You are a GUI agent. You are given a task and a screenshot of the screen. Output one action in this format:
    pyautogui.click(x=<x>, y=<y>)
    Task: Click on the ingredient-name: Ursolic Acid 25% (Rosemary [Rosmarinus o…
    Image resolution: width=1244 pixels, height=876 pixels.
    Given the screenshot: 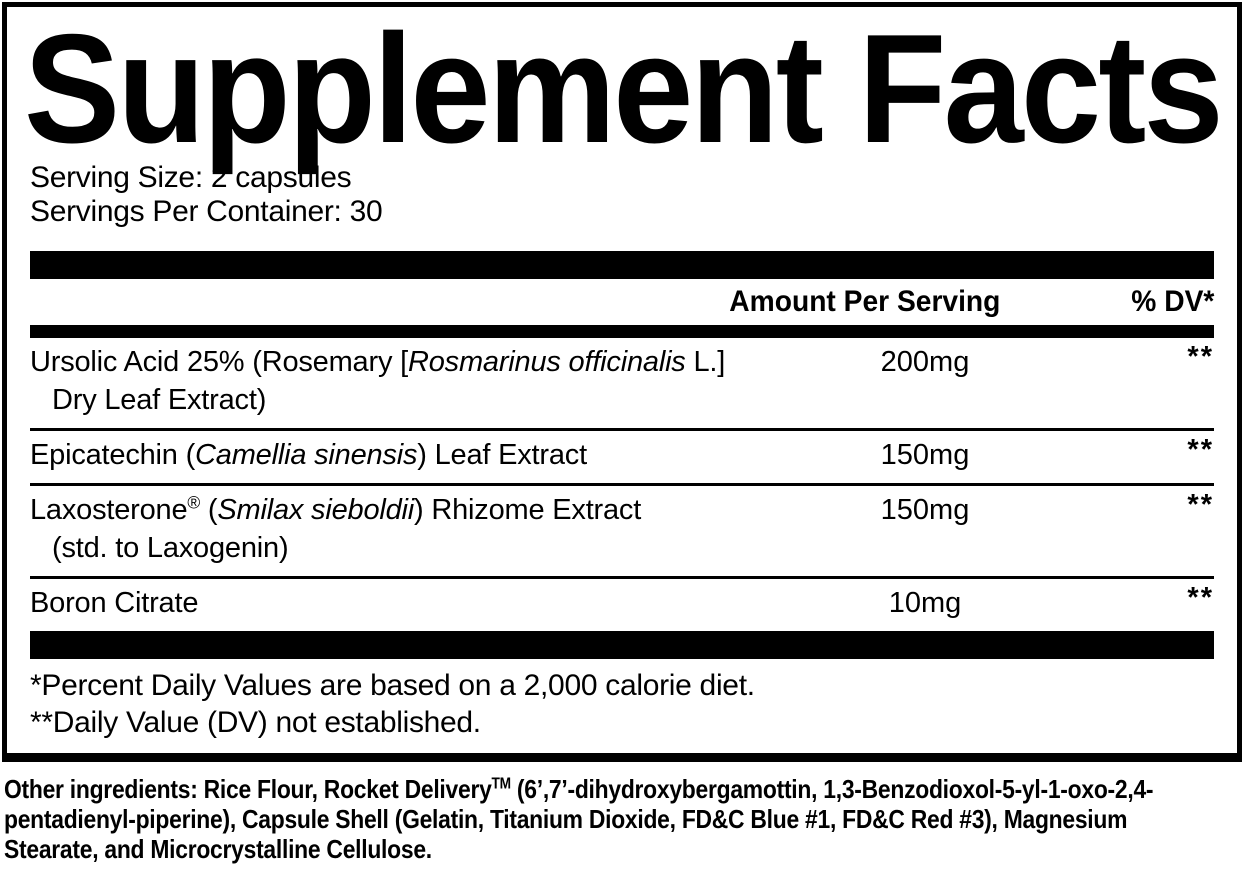 What is the action you would take?
    pyautogui.click(x=622, y=381)
    